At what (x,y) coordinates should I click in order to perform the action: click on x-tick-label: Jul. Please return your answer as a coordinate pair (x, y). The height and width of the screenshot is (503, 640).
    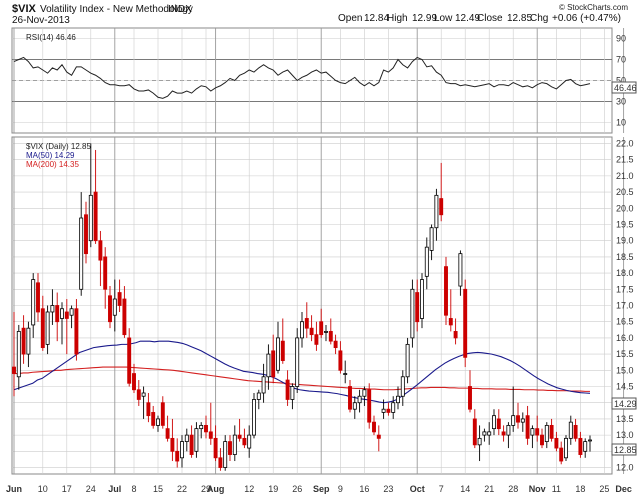
    Looking at the image, I should click on (114, 489).